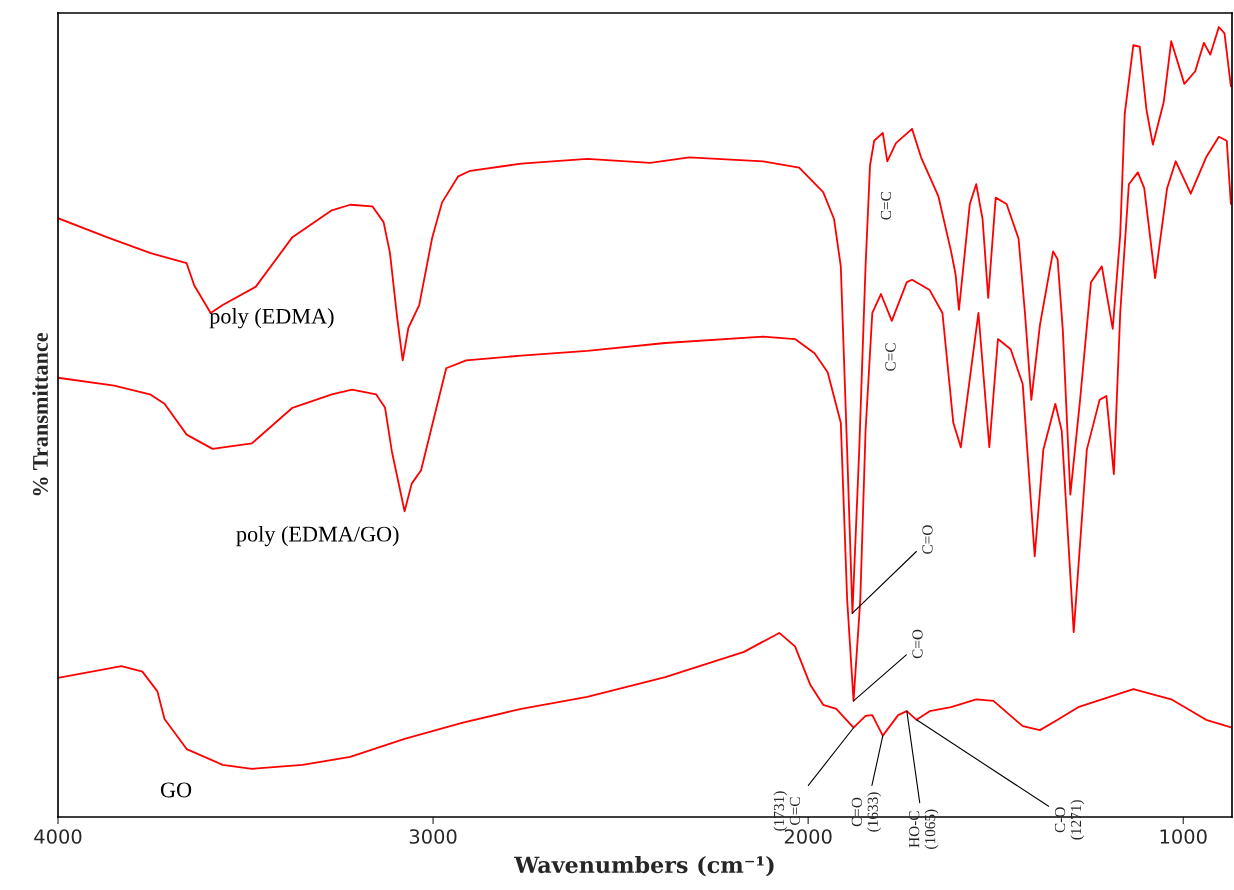  I want to click on series-label: poly (EDMA), so click(271, 318).